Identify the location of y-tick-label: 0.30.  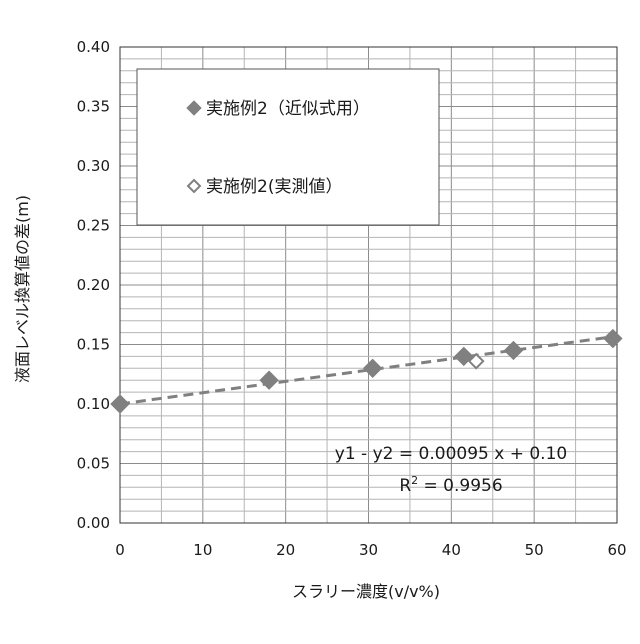
(93, 166).